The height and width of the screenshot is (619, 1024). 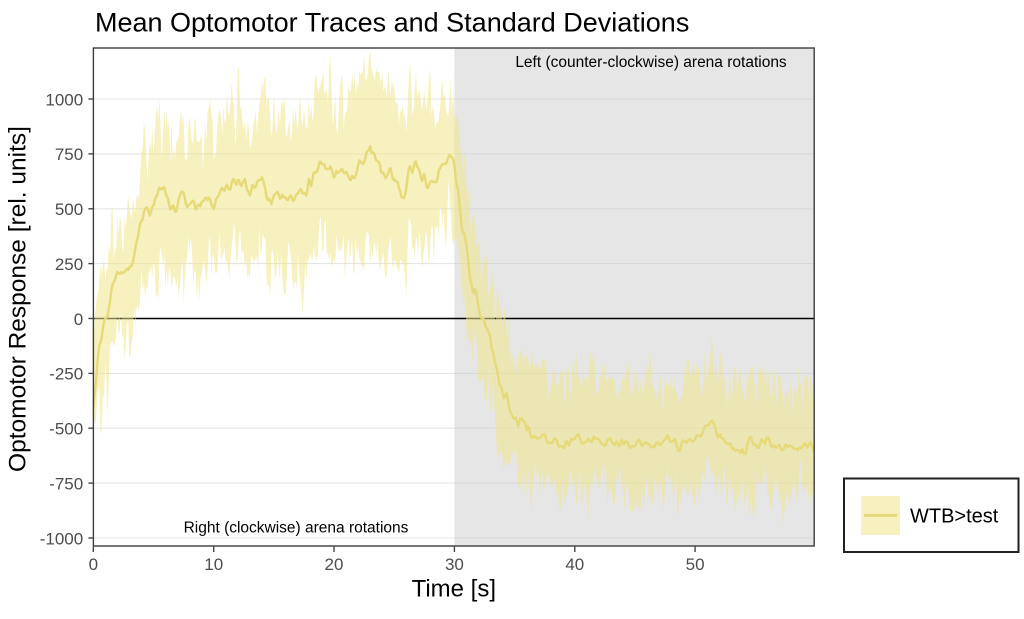 I want to click on svg-text: 250, so click(x=69, y=264).